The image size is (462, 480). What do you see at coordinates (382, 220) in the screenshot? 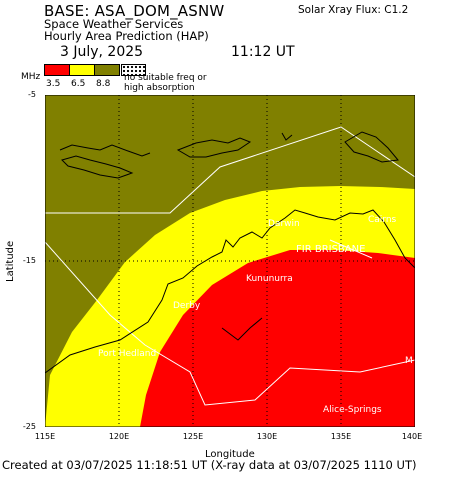
I see `place-cairns: Cairns` at bounding box center [382, 220].